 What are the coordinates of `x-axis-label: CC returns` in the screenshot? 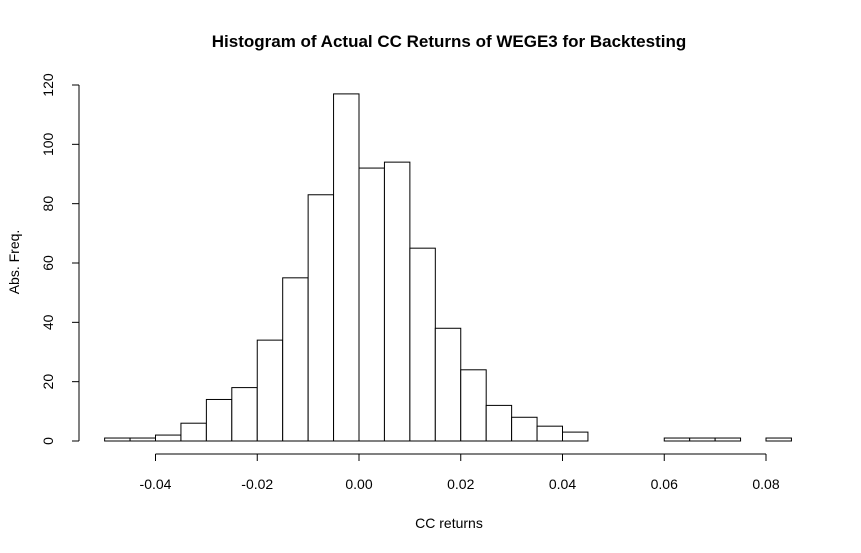 It's located at (449, 523).